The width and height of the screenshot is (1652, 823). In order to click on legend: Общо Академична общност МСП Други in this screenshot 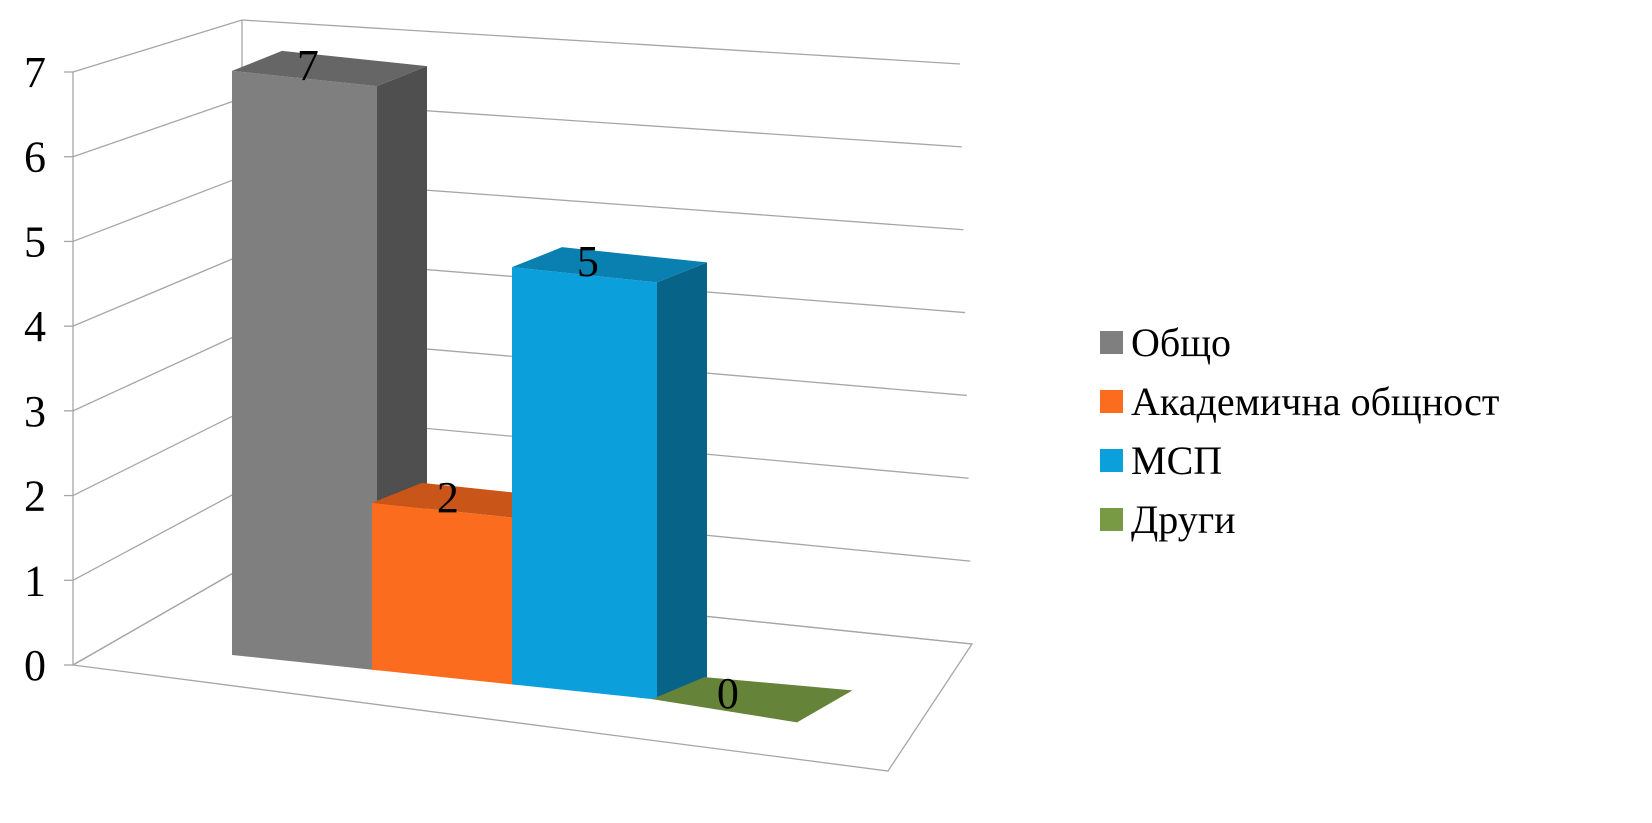, I will do `click(1299, 431)`.